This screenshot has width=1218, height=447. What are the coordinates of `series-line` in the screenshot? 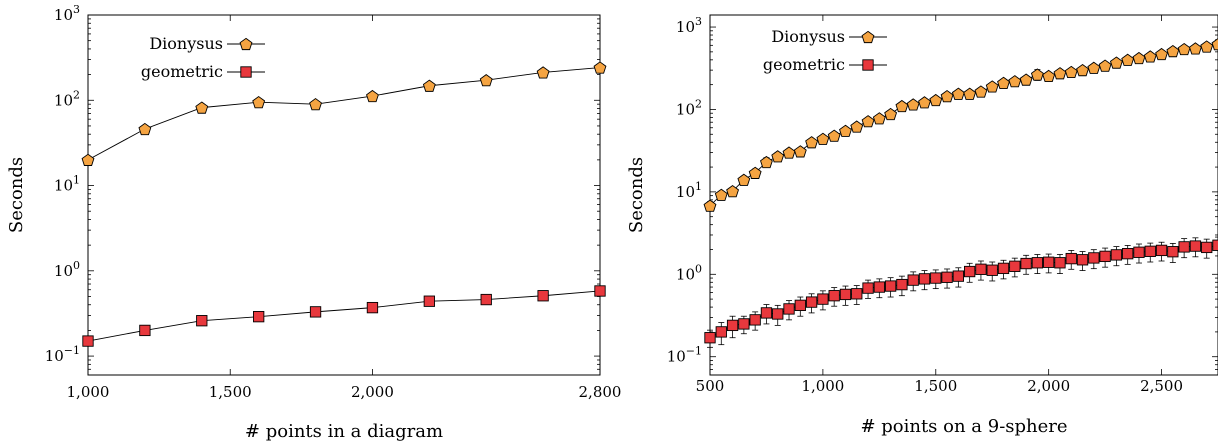 It's located at (344, 114).